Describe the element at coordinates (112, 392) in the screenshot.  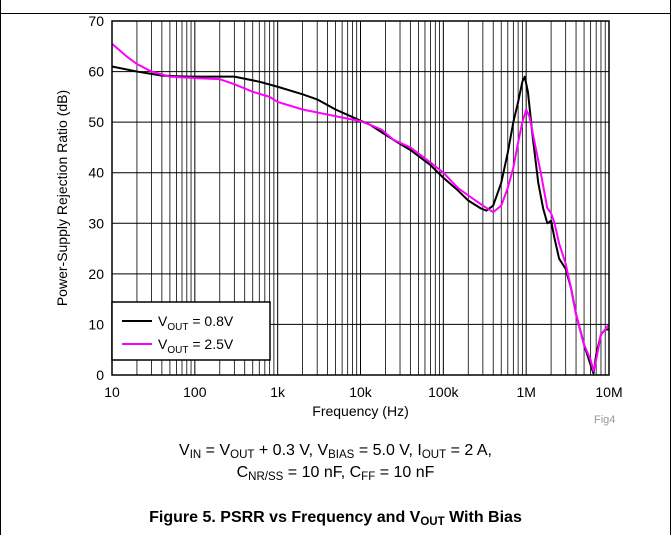
I see `x-tick-label: 10` at that location.